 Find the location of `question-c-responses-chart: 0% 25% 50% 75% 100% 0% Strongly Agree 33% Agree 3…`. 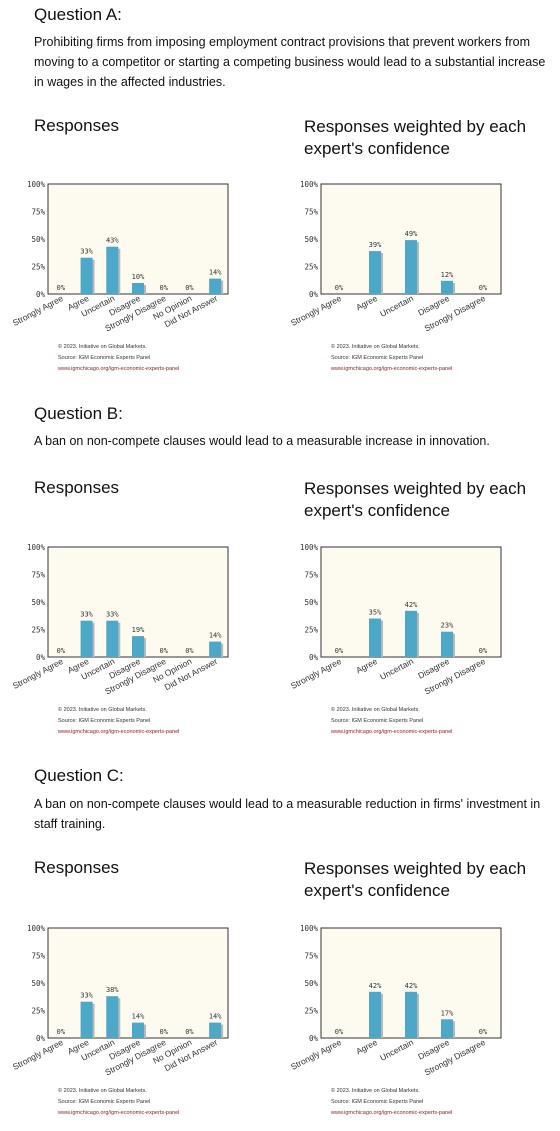

question-c-responses-chart: 0% 25% 50% 75% 100% 0% Strongly Agree 33% Agree 3… is located at coordinates (130, 1021).